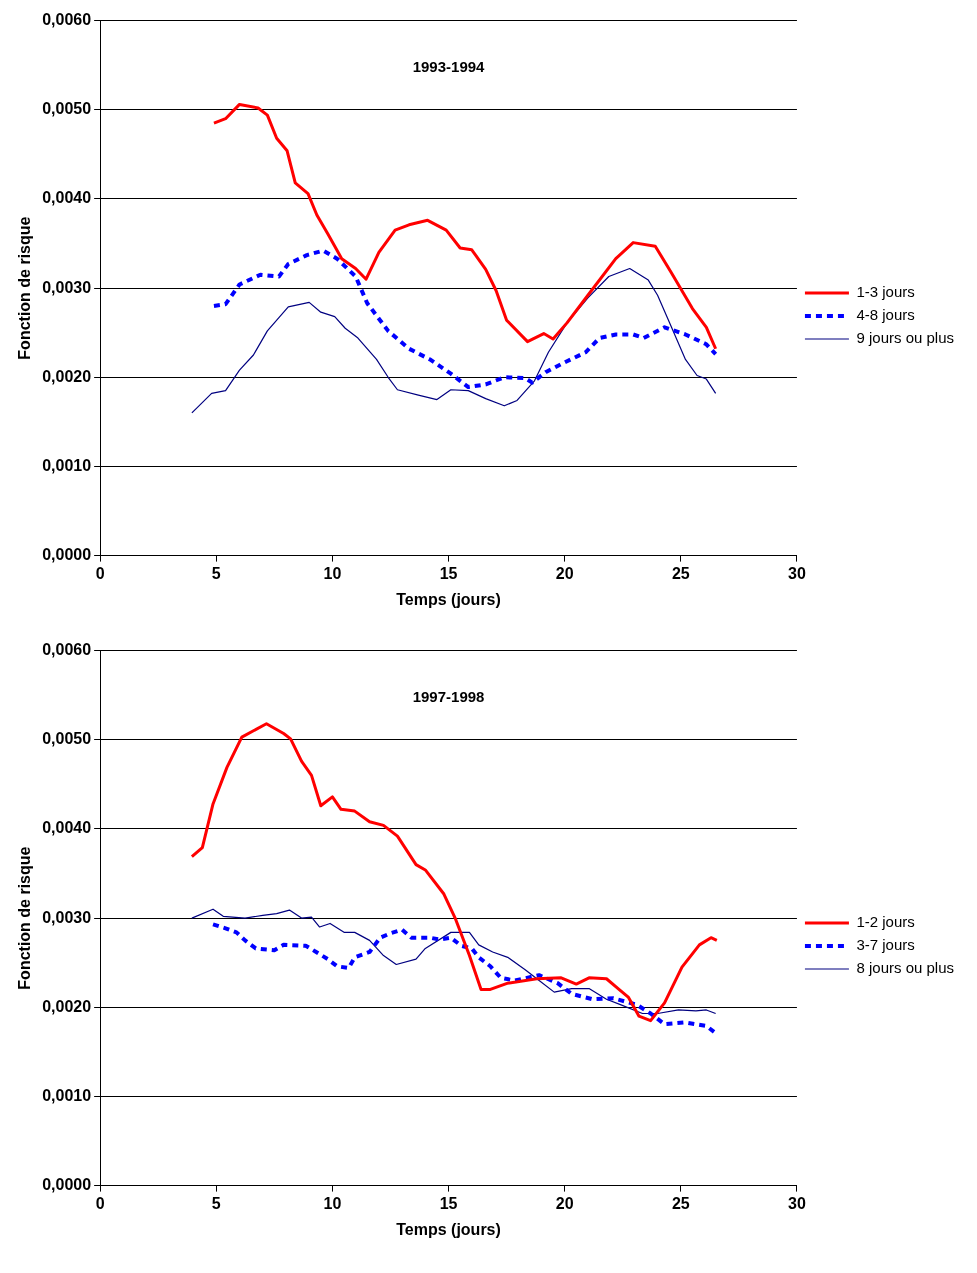 This screenshot has width=977, height=1273. Describe the element at coordinates (885, 315) in the screenshot. I see `legend-label: 4-8 jours` at that location.